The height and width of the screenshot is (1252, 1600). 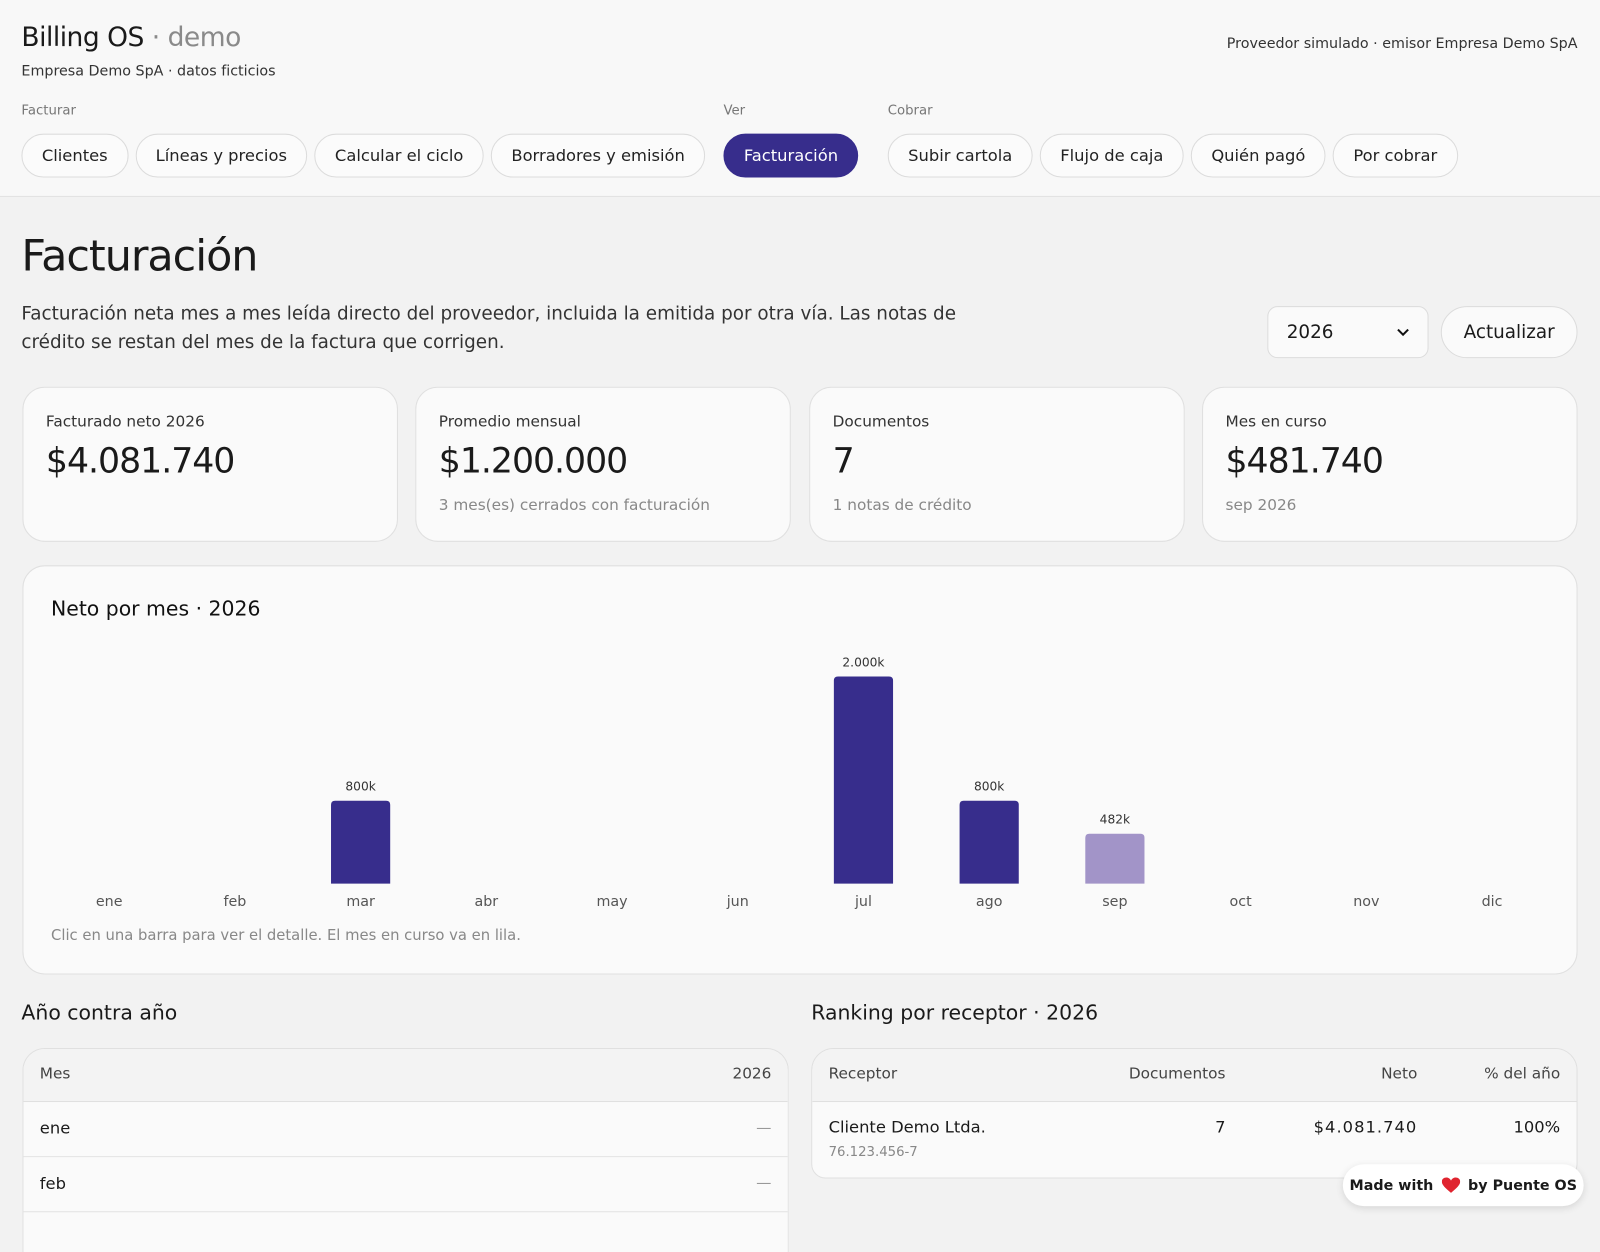 What do you see at coordinates (533, 461) in the screenshot?
I see `kpi-value: $1.200.000` at bounding box center [533, 461].